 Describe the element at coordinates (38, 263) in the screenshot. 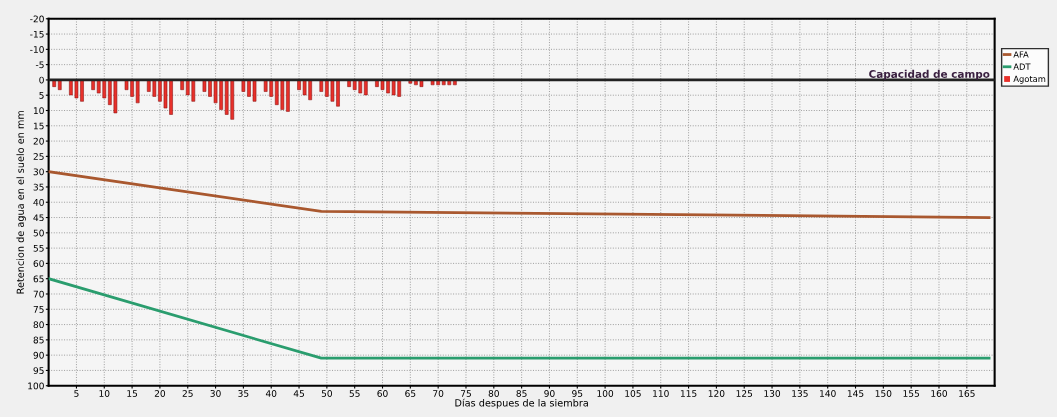

I see `y-tick-label: 60` at that location.